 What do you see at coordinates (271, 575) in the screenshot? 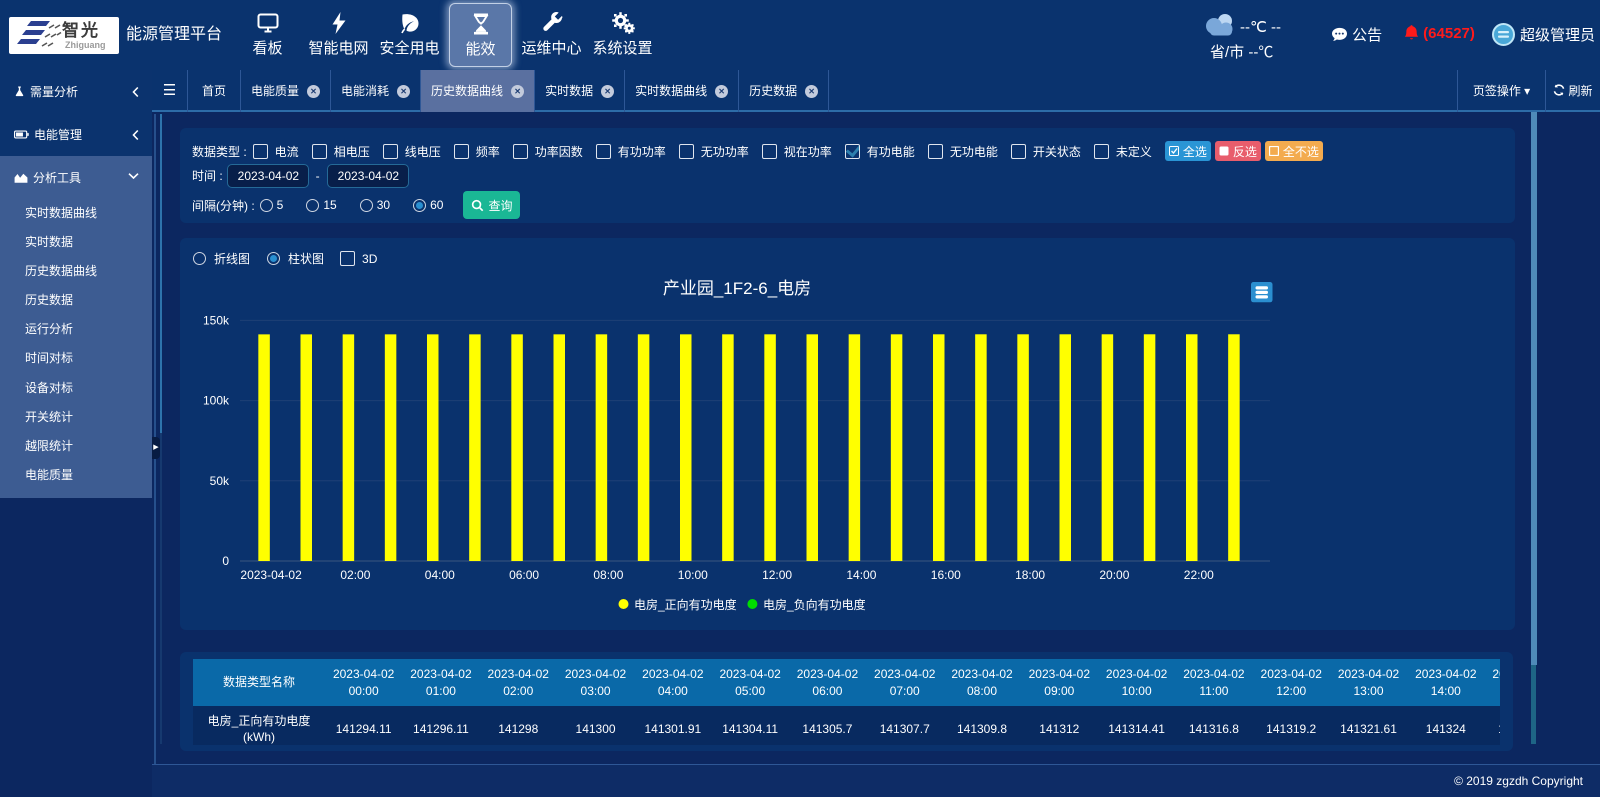
I see `svg-text: 2023-04-02` at bounding box center [271, 575].